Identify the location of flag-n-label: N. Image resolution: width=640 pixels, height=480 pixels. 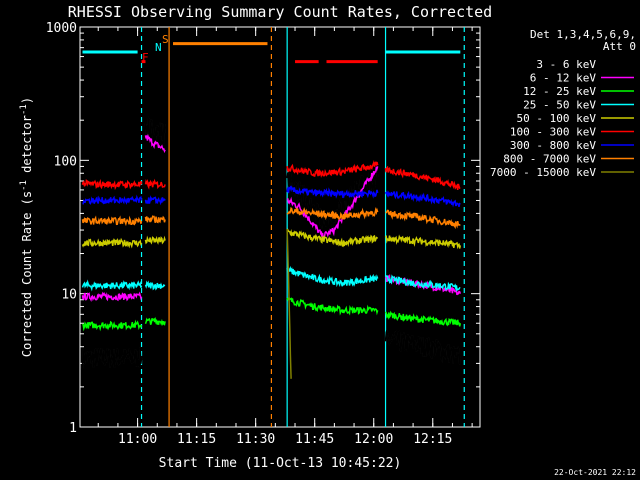
(158, 47).